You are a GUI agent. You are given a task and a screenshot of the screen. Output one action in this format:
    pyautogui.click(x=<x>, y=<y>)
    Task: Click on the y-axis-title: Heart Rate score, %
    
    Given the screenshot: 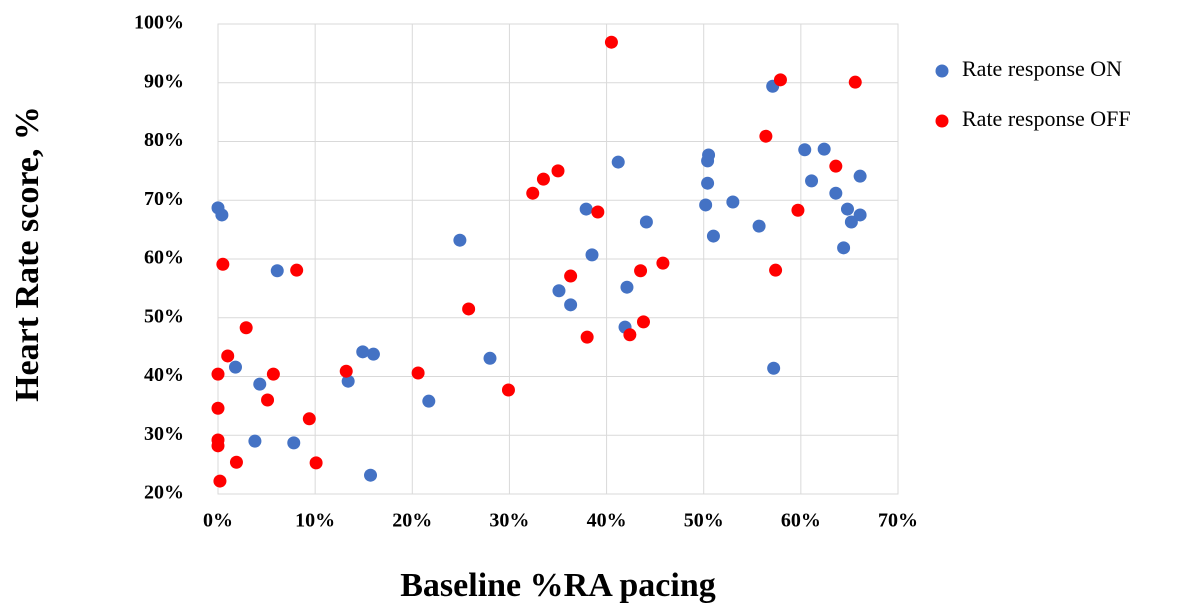 What is the action you would take?
    pyautogui.click(x=27, y=254)
    